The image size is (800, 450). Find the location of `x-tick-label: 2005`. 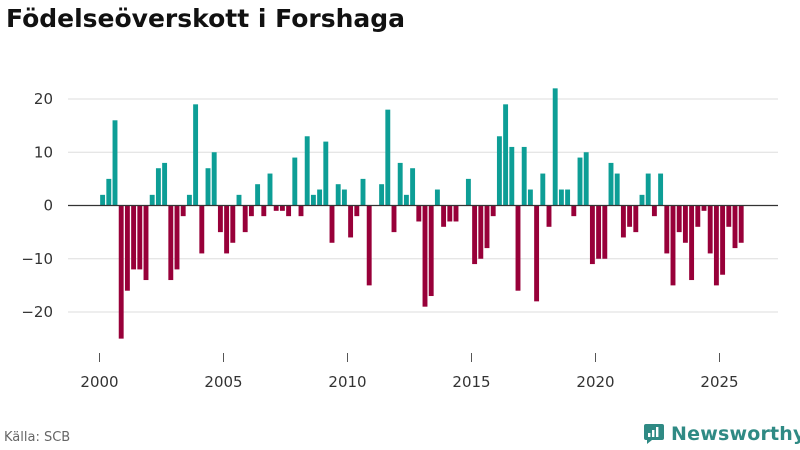

x-tick-label: 2005 is located at coordinates (223, 382).